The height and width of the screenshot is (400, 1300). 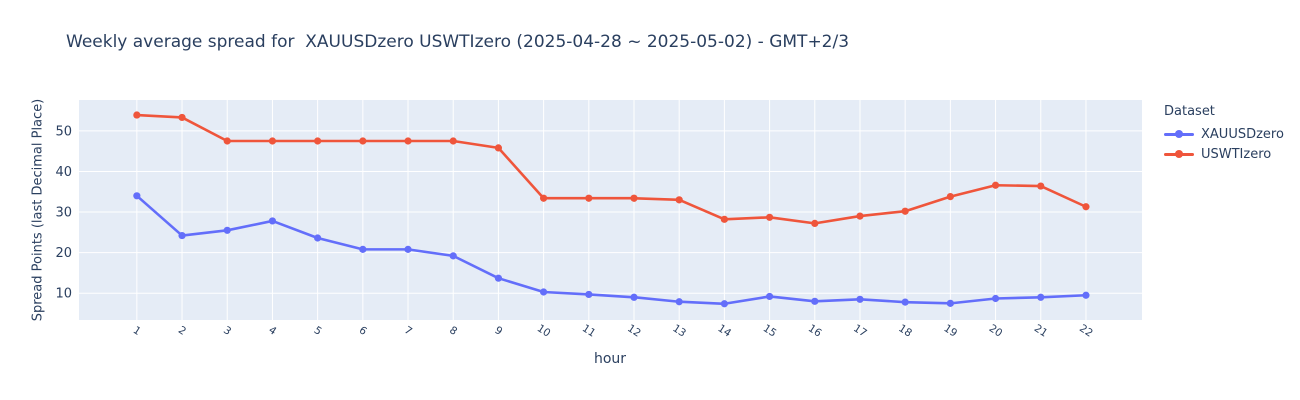 What do you see at coordinates (137, 331) in the screenshot?
I see `x-tick-label: 1` at bounding box center [137, 331].